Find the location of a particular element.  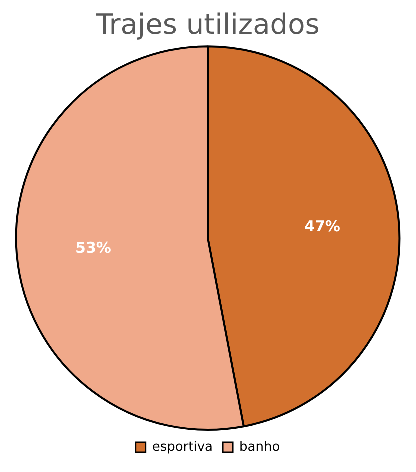

legend-label: banho is located at coordinates (260, 447).